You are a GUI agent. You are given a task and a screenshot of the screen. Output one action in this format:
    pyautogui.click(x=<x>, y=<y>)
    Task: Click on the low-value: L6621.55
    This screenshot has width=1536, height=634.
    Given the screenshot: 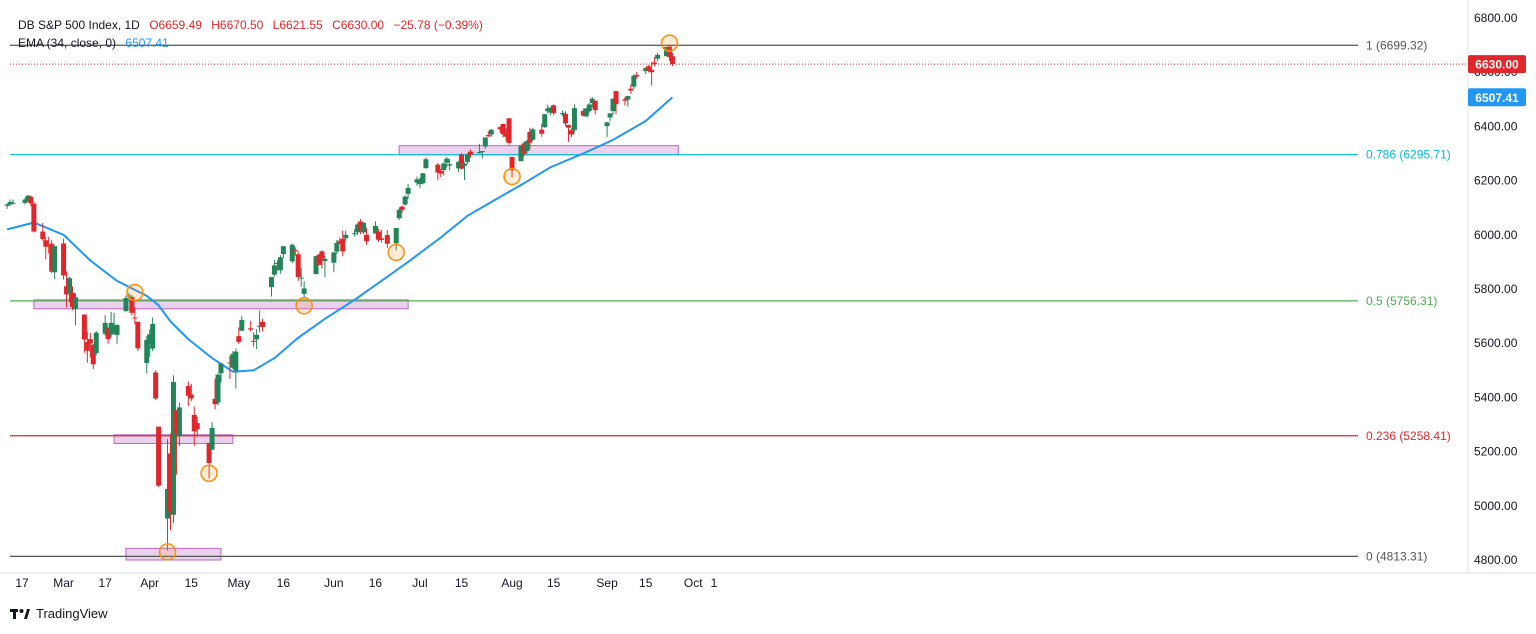 What is the action you would take?
    pyautogui.click(x=297, y=25)
    